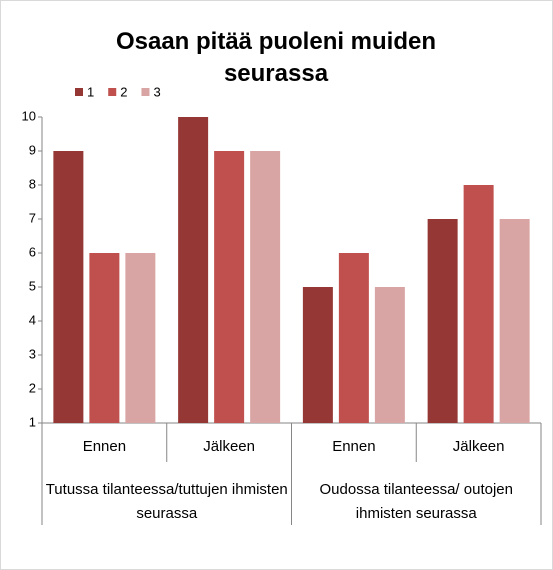  What do you see at coordinates (32, 421) in the screenshot?
I see `y-tick-label: 1` at bounding box center [32, 421].